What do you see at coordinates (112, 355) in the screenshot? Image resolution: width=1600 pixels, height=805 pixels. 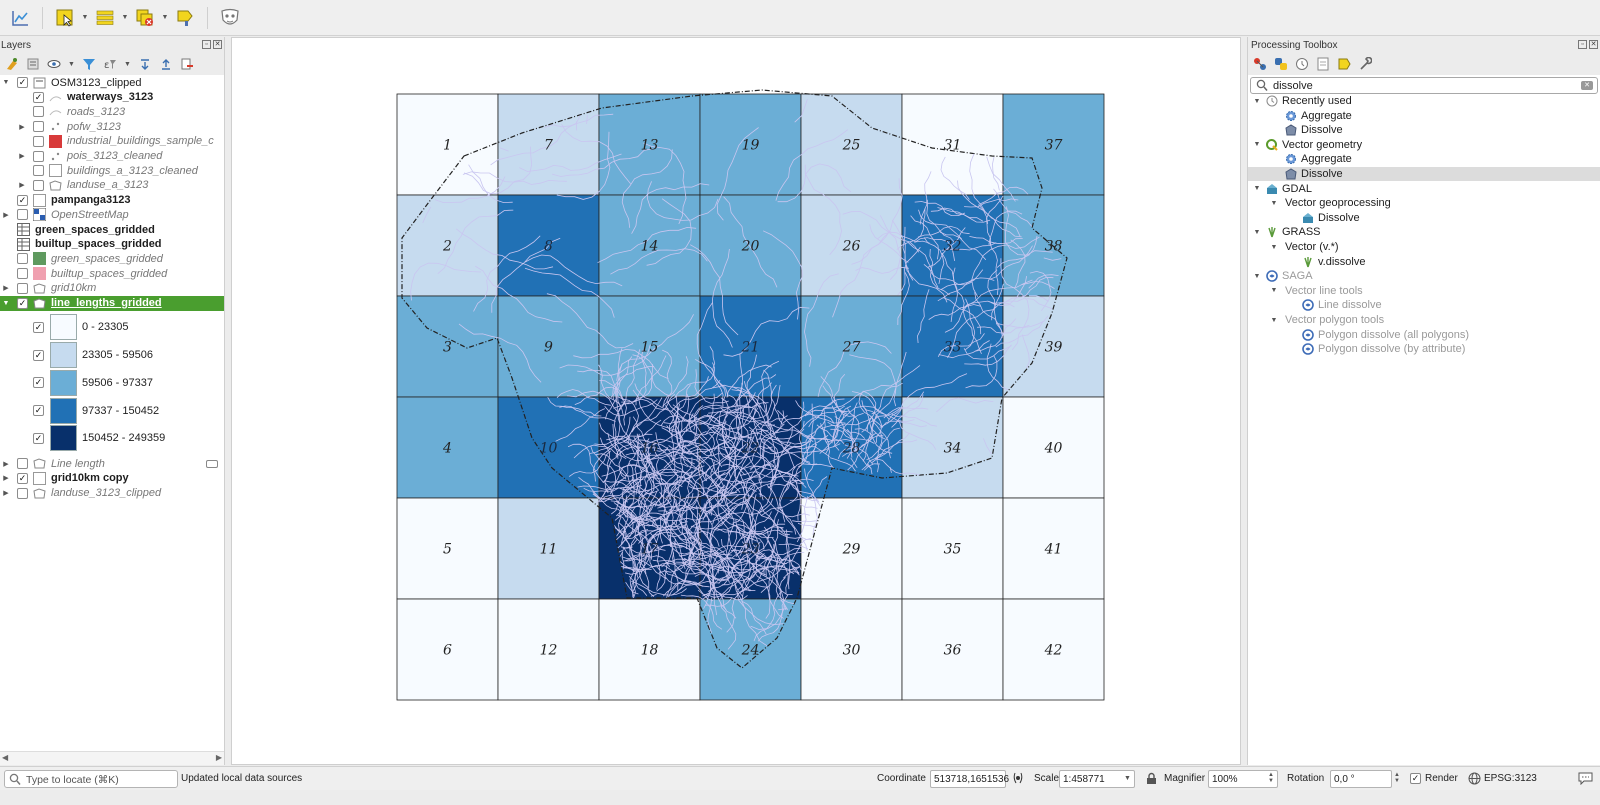 I see `legend-class-item: ✓ 23305 - 59506` at bounding box center [112, 355].